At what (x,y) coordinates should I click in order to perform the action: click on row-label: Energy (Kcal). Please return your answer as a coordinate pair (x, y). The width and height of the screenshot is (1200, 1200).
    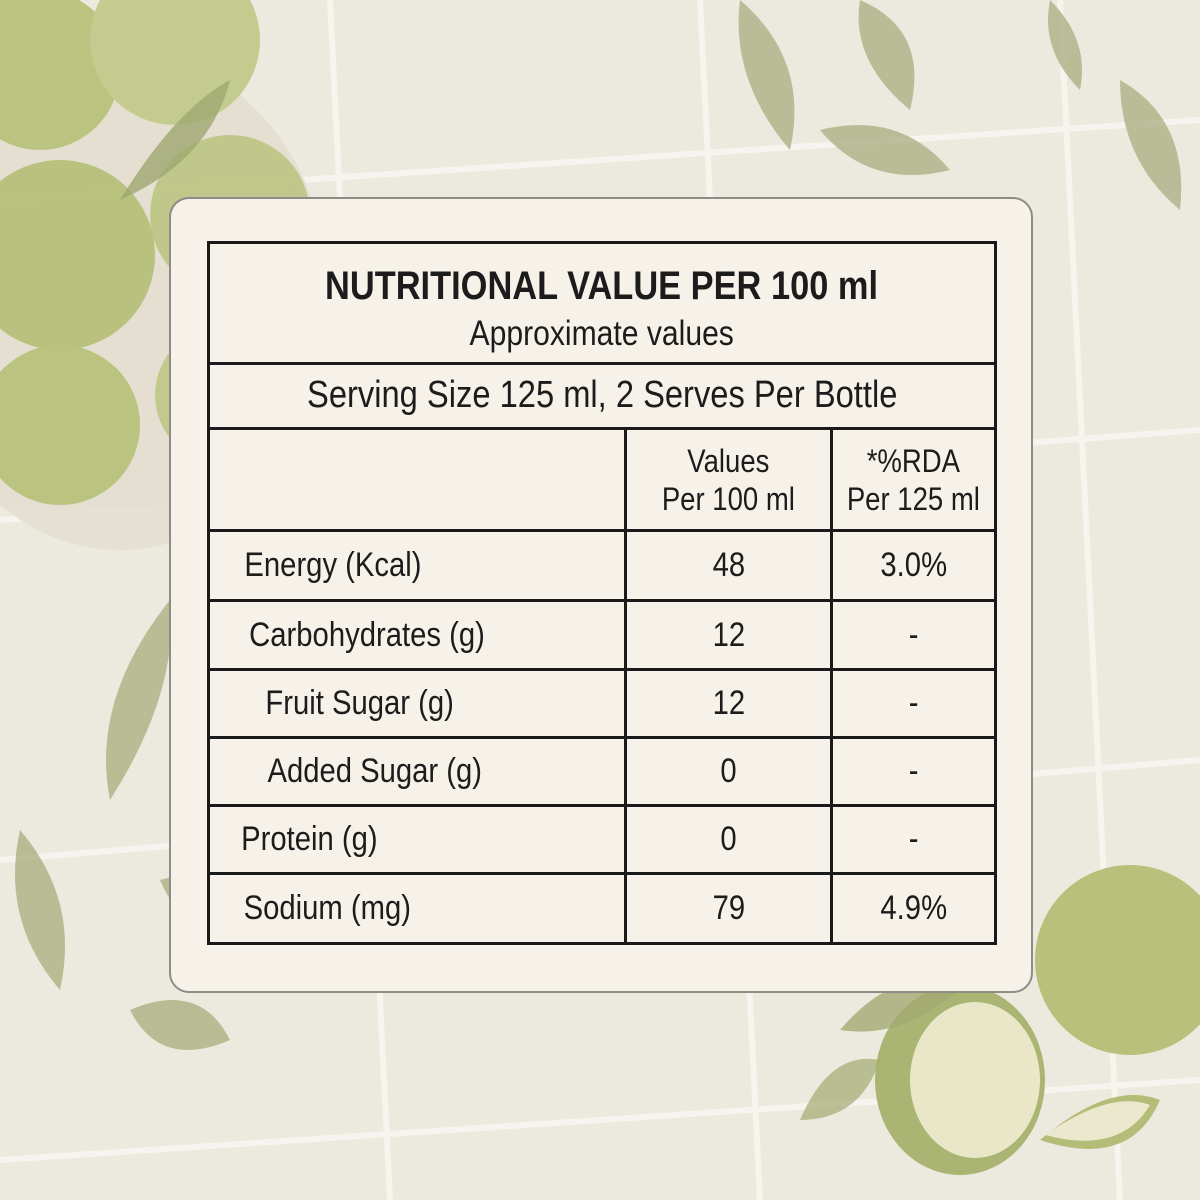
    Looking at the image, I should click on (333, 565).